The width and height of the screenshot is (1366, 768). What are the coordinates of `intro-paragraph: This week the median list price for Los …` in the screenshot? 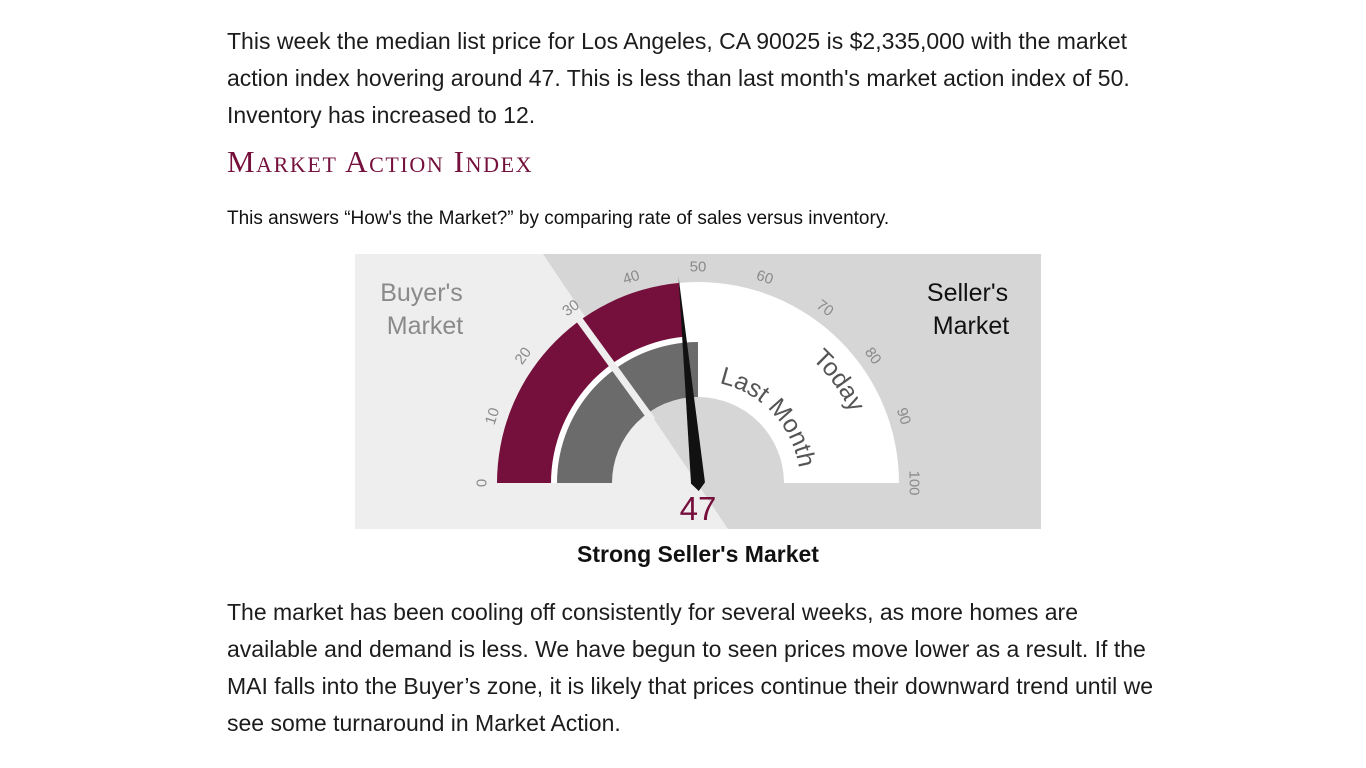 It's located at (678, 78).